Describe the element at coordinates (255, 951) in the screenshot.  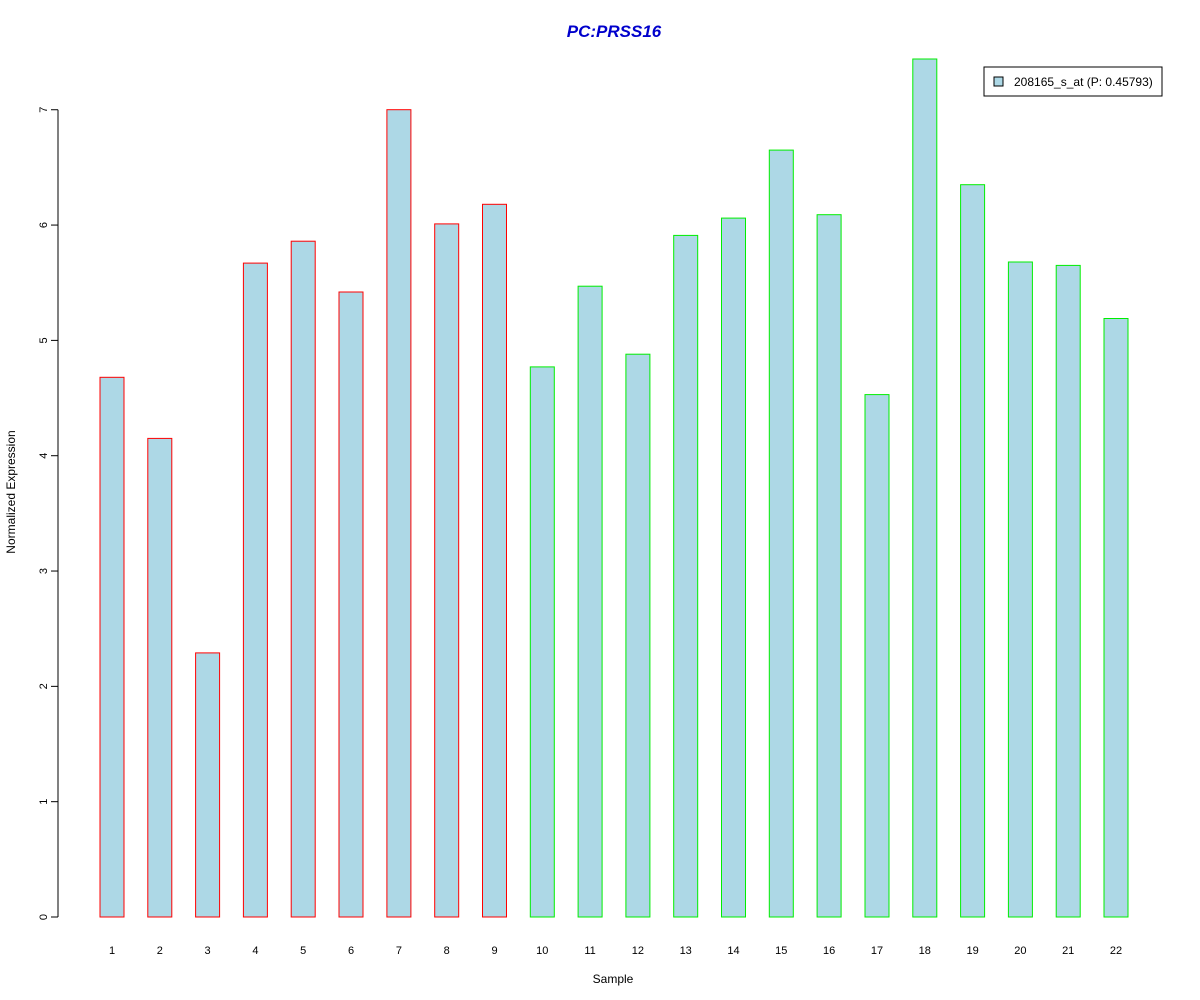
I see `x-axis-tick-label: 4` at that location.